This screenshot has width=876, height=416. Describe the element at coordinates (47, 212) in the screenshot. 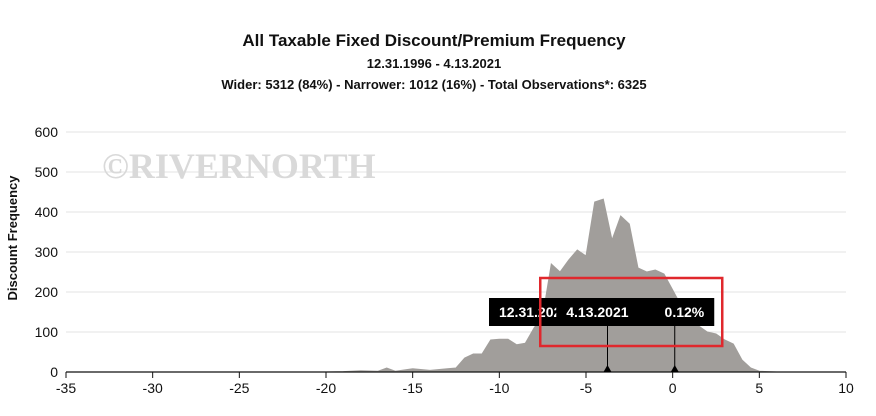

I see `y-tick-label: 400` at that location.